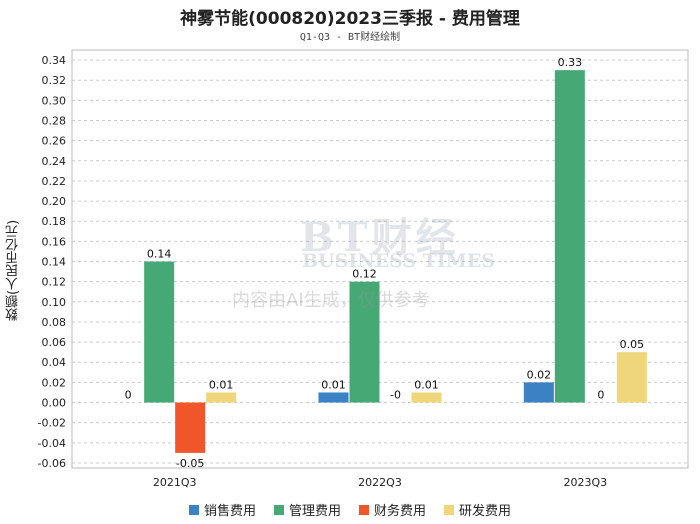 Image resolution: width=700 pixels, height=524 pixels. What do you see at coordinates (54, 322) in the screenshot?
I see `y-tick-label: 0.08` at bounding box center [54, 322].